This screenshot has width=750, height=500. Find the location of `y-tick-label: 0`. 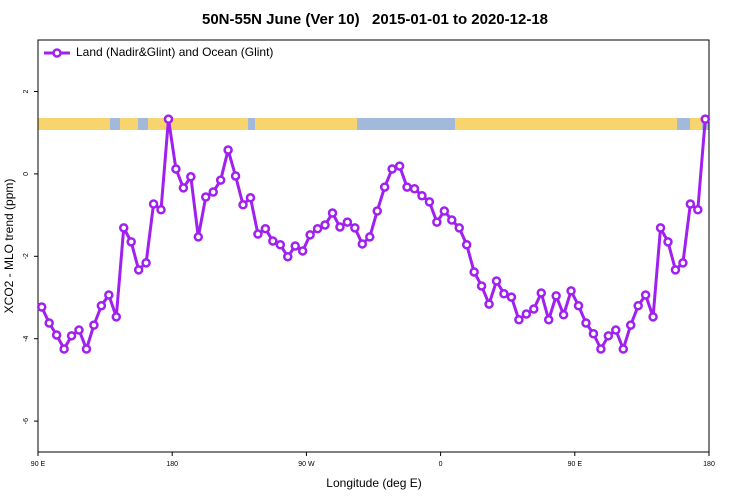

y-tick-label: 0 is located at coordinates (26, 174).